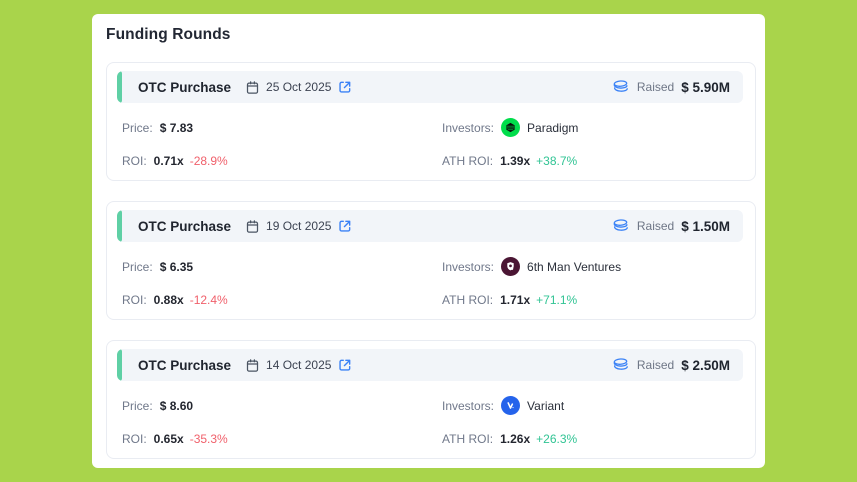 This screenshot has width=857, height=482. I want to click on roi-multiple: 0.71x, so click(168, 161).